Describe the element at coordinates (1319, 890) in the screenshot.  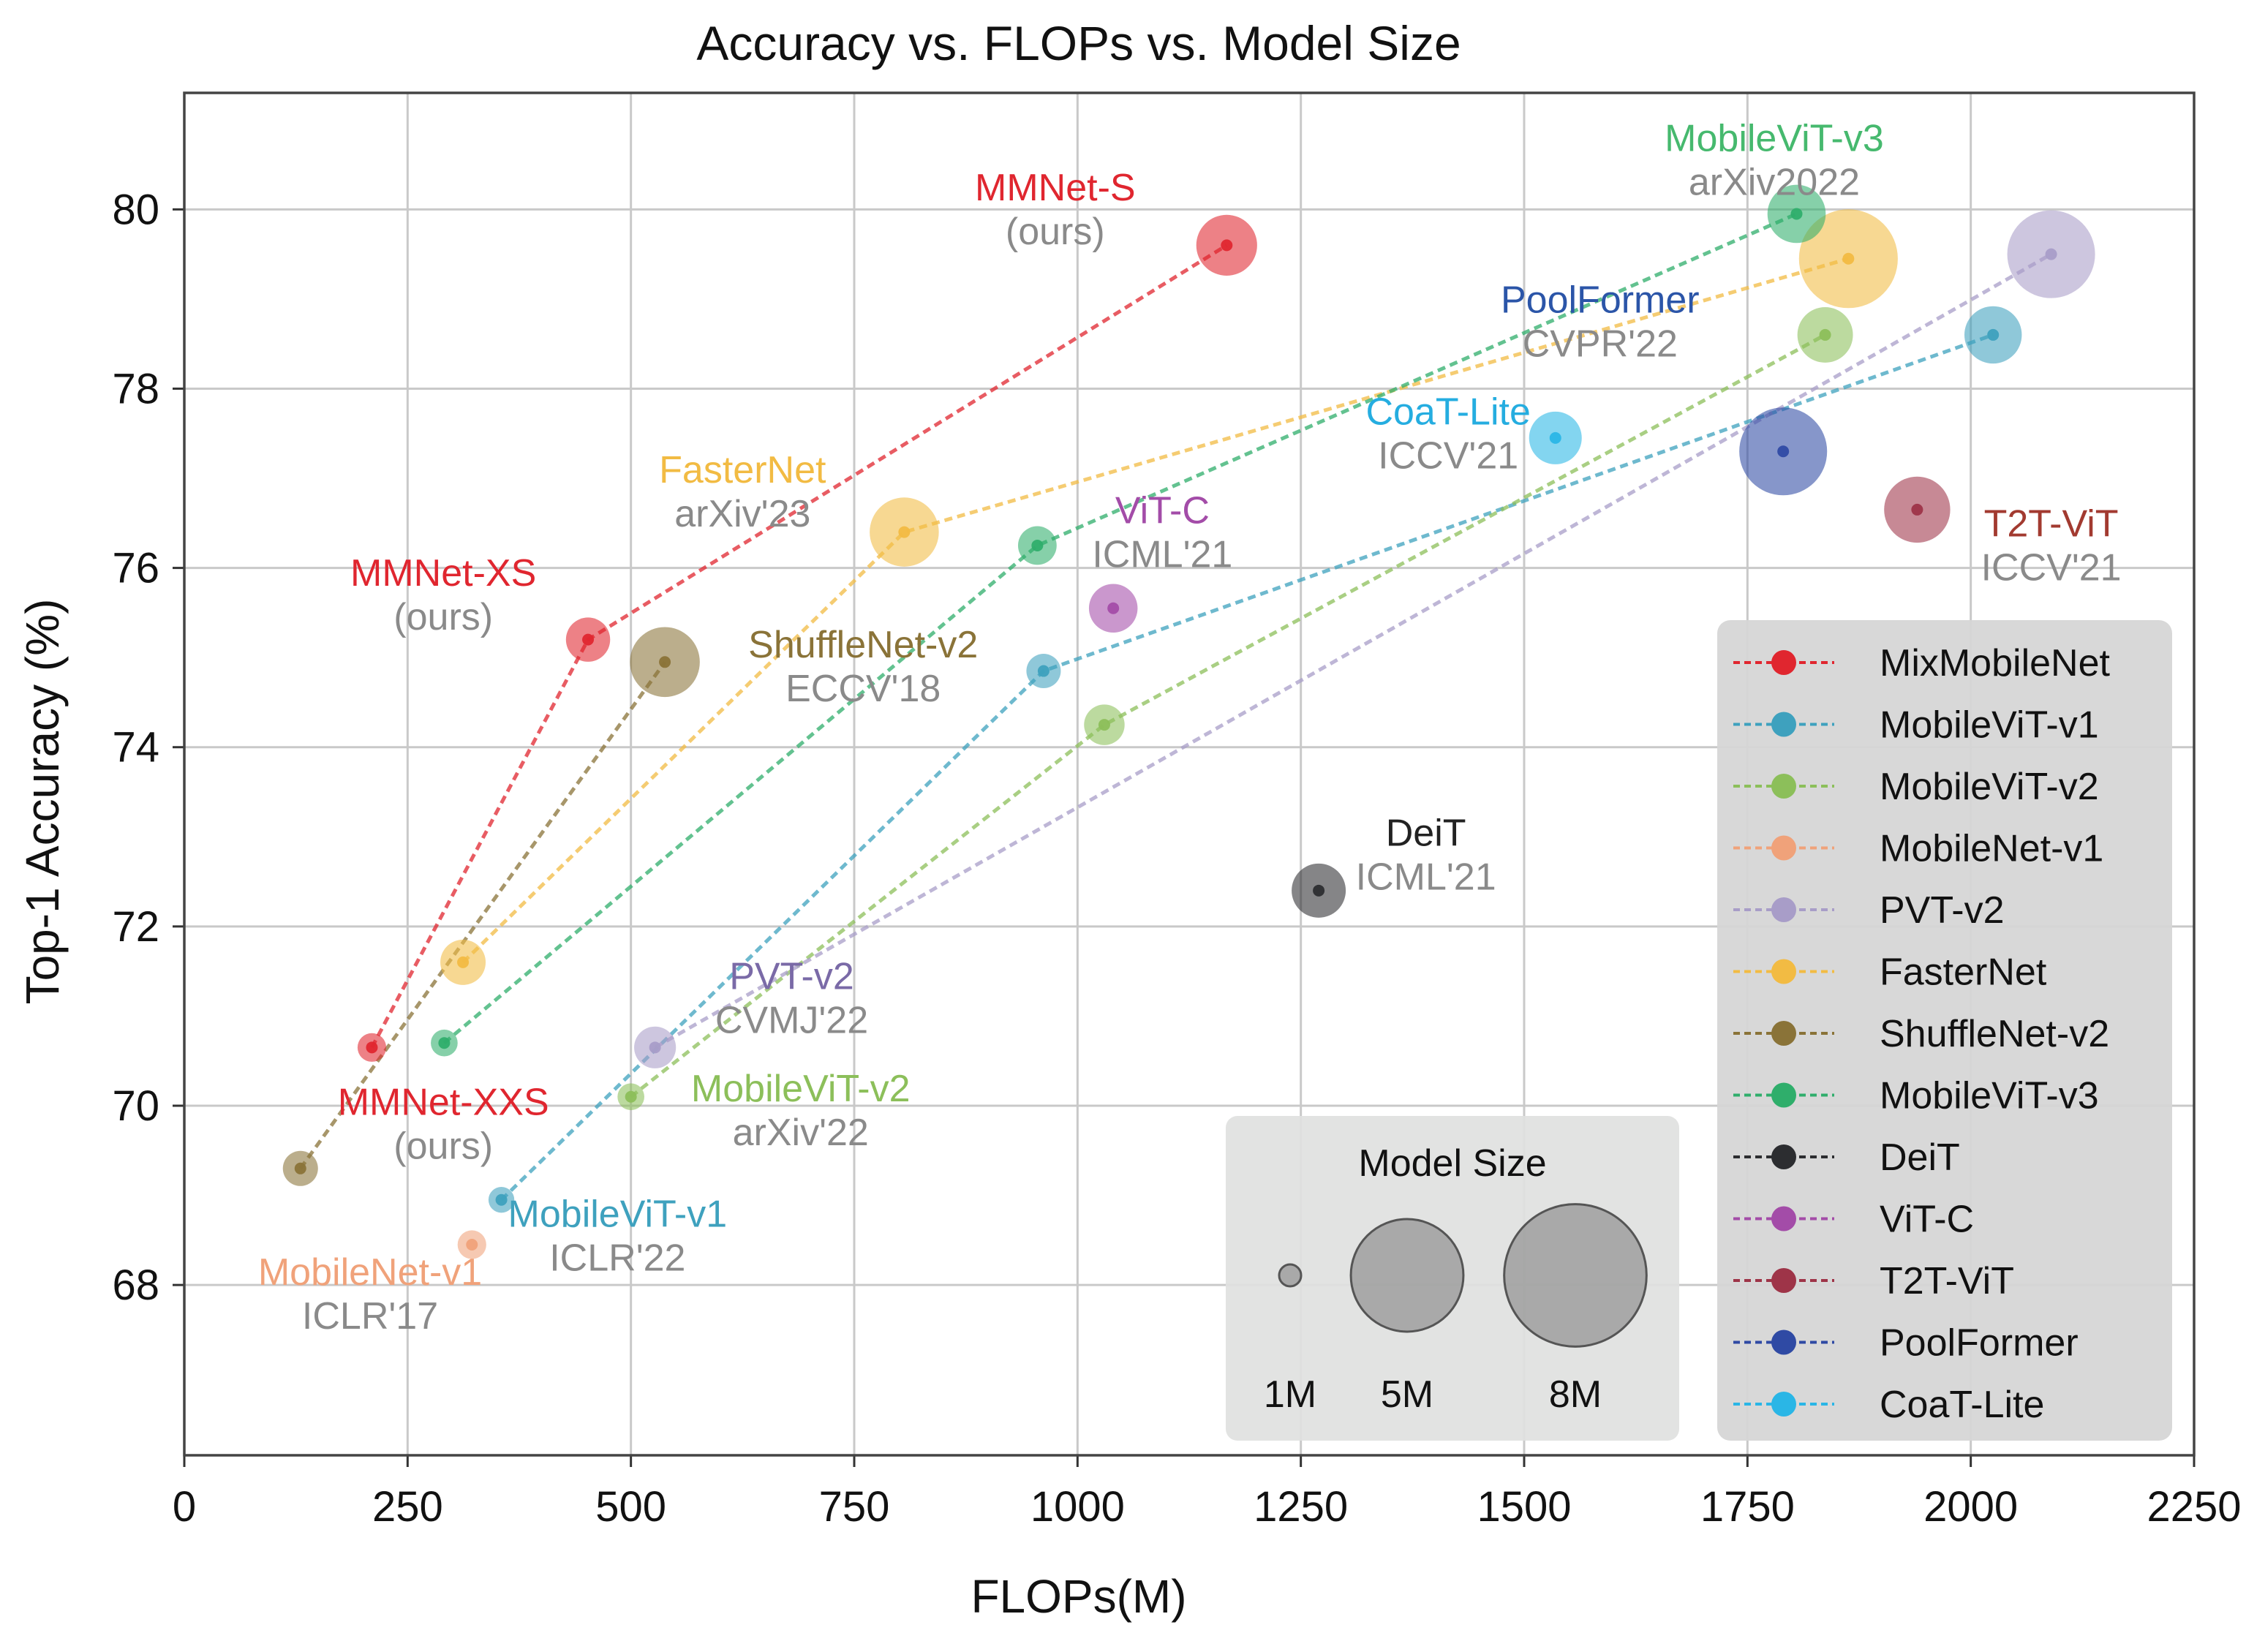
I see `point-deit` at that location.